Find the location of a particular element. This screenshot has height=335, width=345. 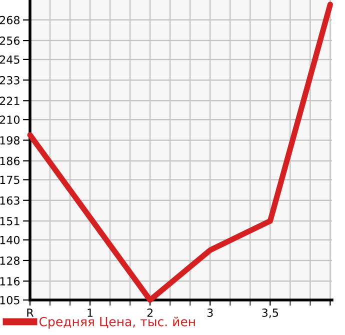

y-tick-label: 116 is located at coordinates (10, 281).